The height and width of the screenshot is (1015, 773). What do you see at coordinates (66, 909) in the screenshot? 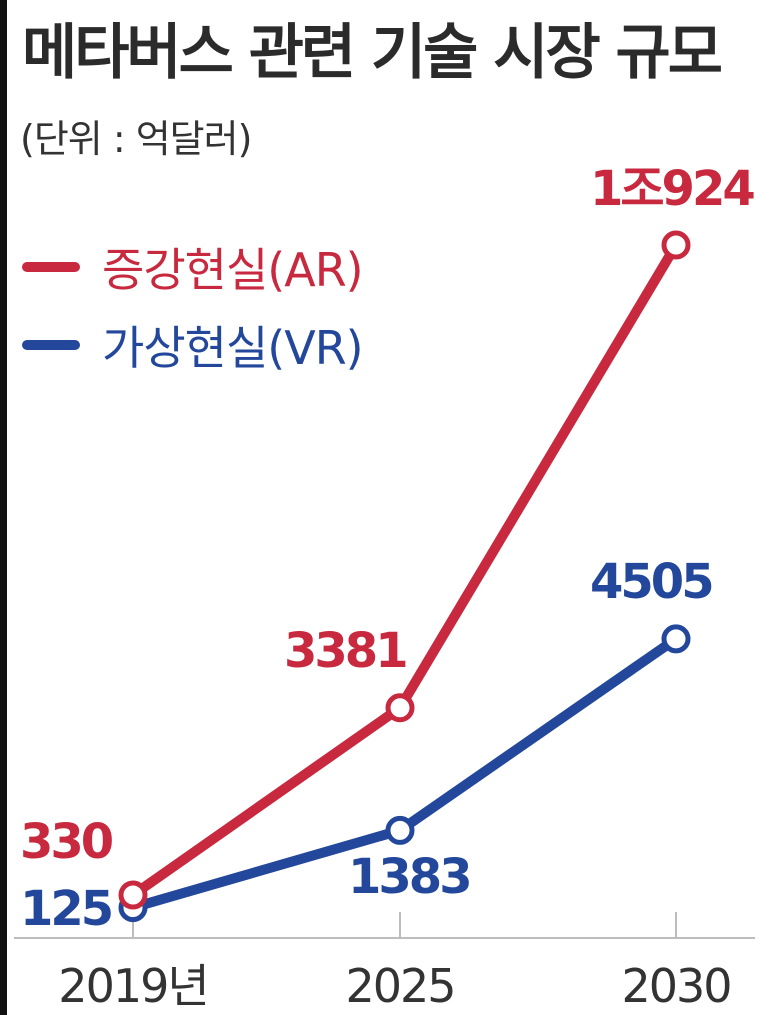
I see `data-label-vr-0: 125` at bounding box center [66, 909].